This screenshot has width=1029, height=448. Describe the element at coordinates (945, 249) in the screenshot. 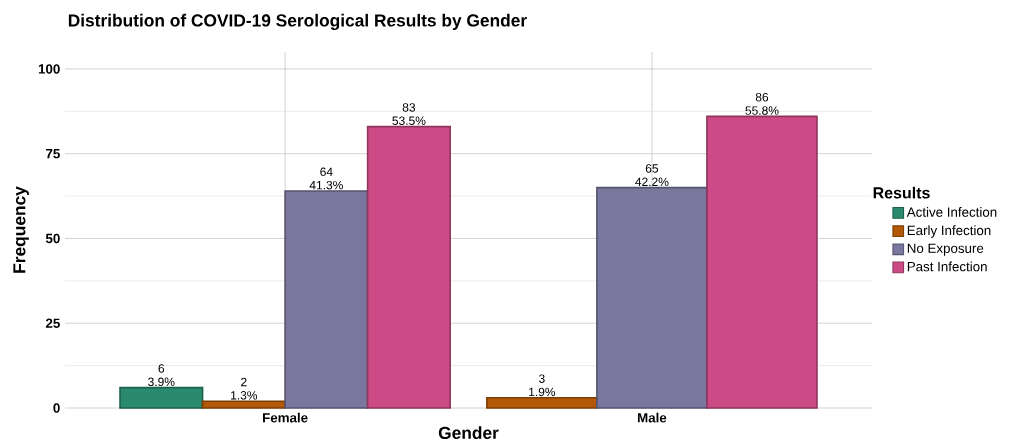

I see `legend-label: No Exposure` at that location.